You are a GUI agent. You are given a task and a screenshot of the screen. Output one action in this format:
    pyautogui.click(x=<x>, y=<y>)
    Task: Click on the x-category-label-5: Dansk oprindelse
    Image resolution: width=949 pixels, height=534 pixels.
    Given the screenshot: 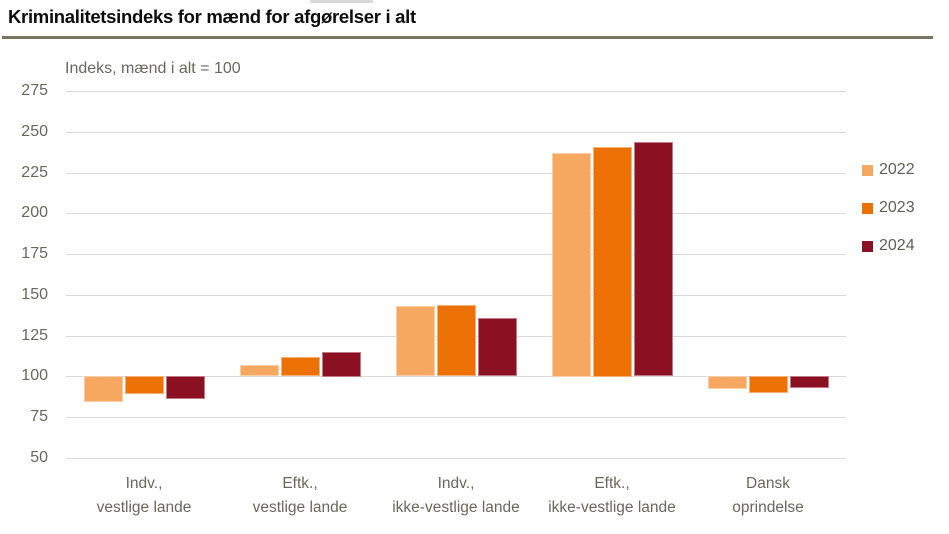 What is the action you would take?
    pyautogui.click(x=768, y=496)
    